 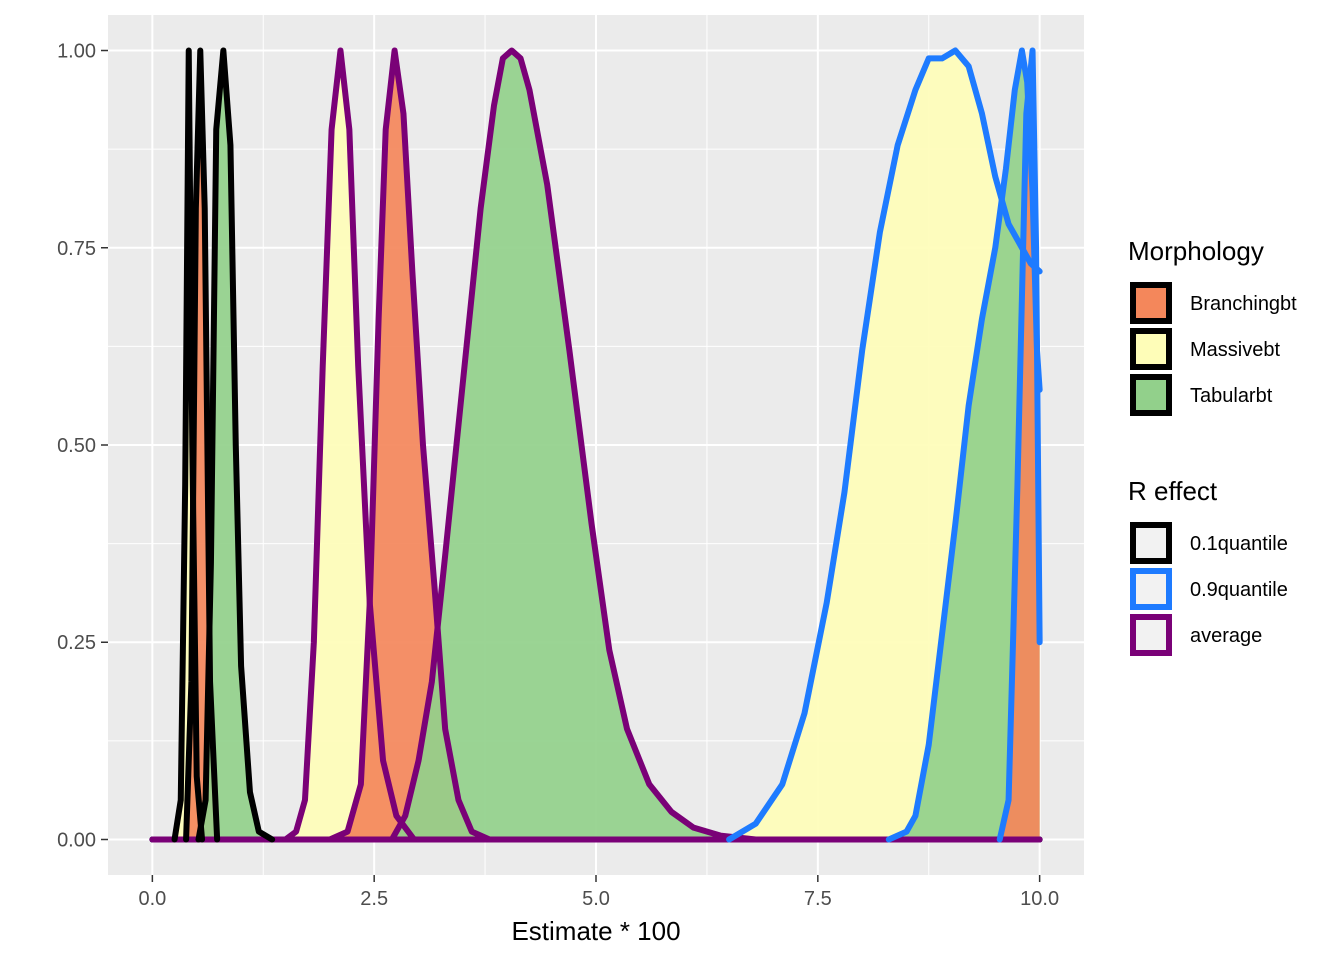 What do you see at coordinates (76, 446) in the screenshot?
I see `y-tick-label: 0.50` at bounding box center [76, 446].